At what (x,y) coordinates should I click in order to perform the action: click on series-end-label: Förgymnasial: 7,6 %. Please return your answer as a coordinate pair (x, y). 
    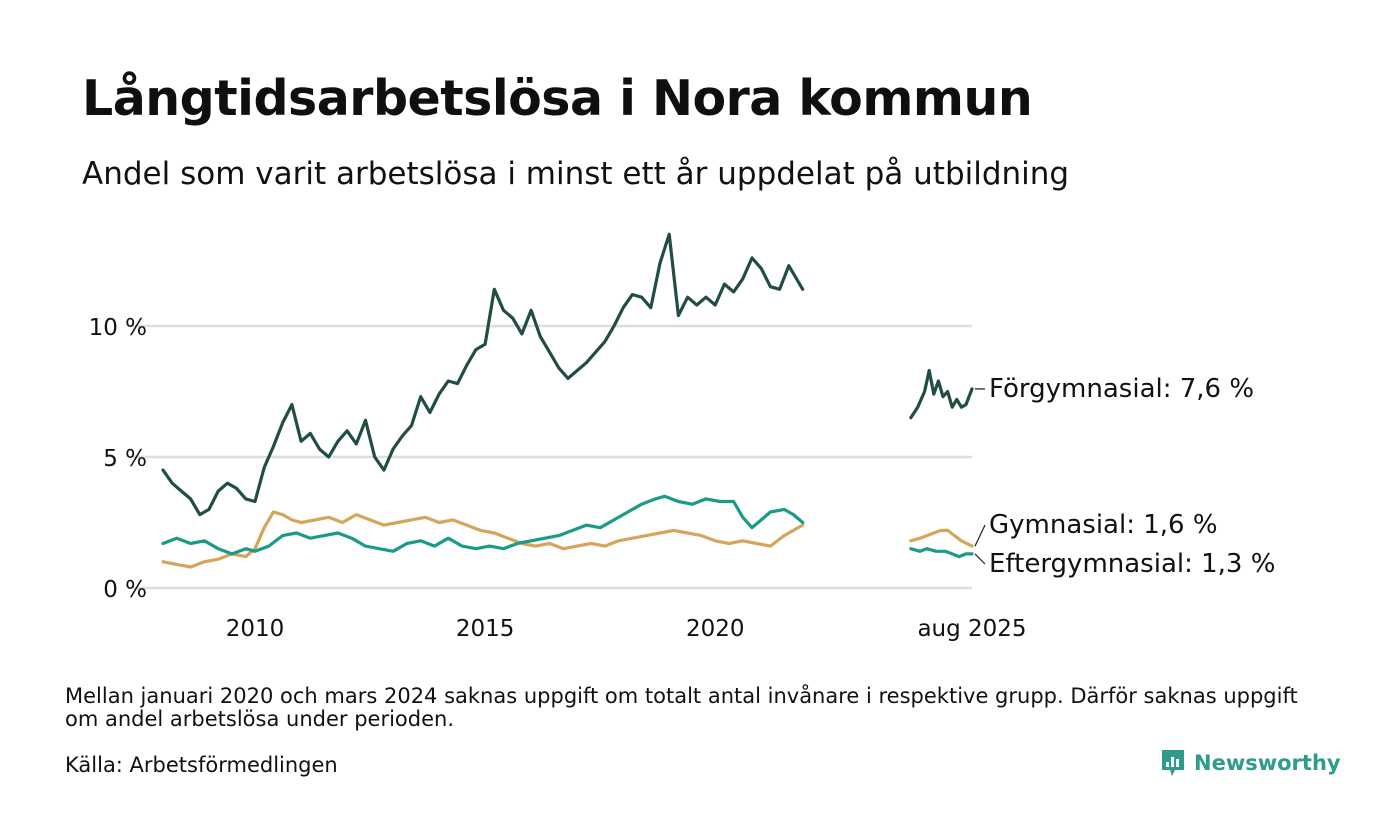
    Looking at the image, I should click on (1121, 389).